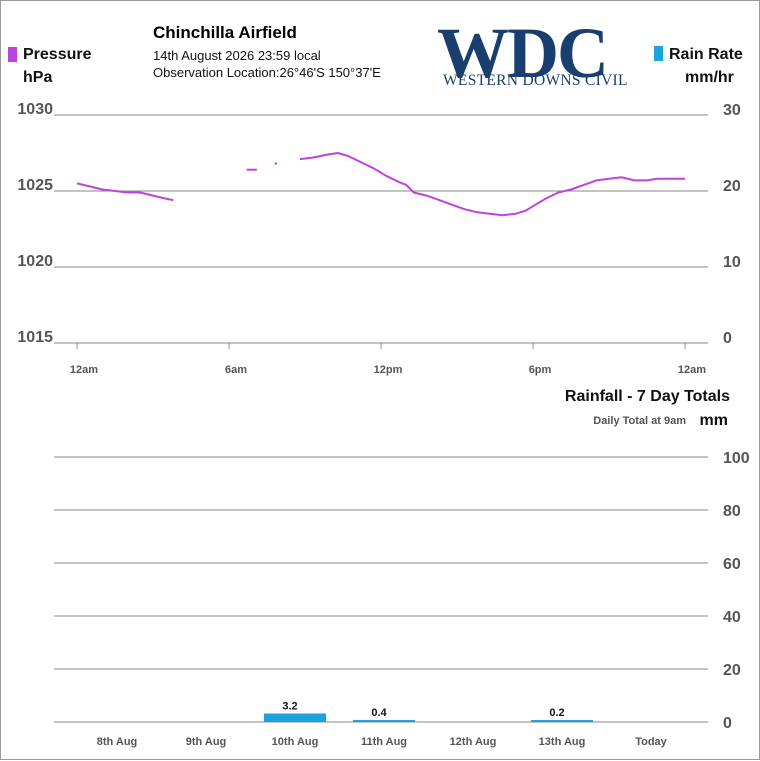 The height and width of the screenshot is (761, 760). Describe the element at coordinates (658, 53) in the screenshot. I see `rain-rate-legend-swatch` at that location.